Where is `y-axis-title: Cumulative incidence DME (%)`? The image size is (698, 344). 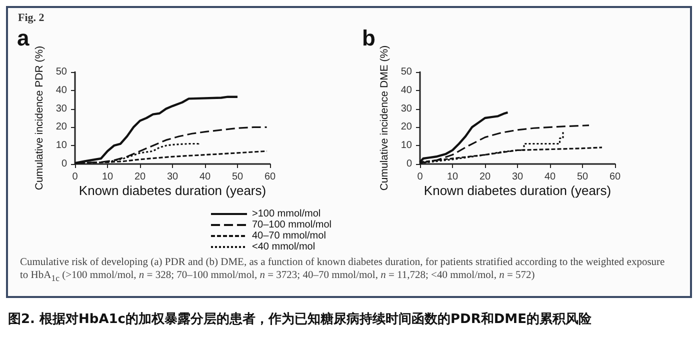
y-axis-title: Cumulative incidence DME (%) is located at coordinates (384, 118).